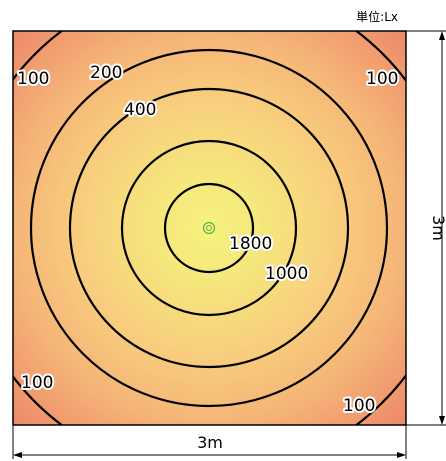  Describe the element at coordinates (106, 73) in the screenshot. I see `contour-label-200: 200` at that location.